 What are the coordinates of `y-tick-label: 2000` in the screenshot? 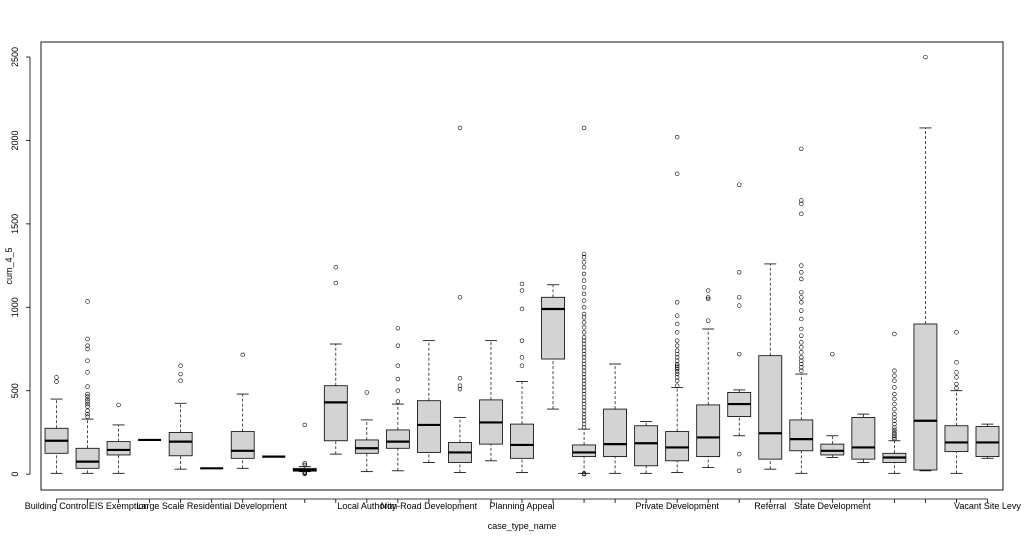 It's located at (15, 140).